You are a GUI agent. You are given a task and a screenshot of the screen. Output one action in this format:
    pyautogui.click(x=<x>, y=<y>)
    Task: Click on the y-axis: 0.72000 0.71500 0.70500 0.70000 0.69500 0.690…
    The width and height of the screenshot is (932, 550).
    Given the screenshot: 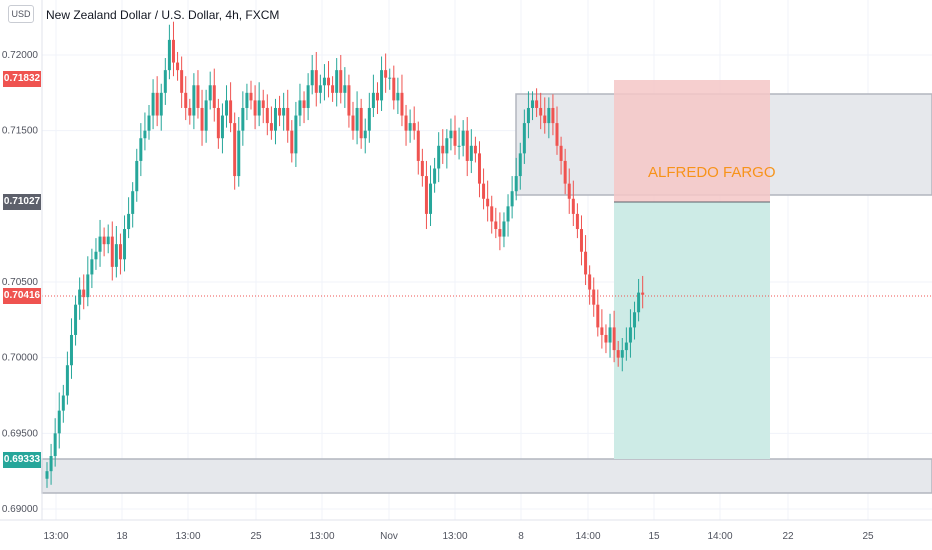 What is the action you would take?
    pyautogui.click(x=20, y=282)
    